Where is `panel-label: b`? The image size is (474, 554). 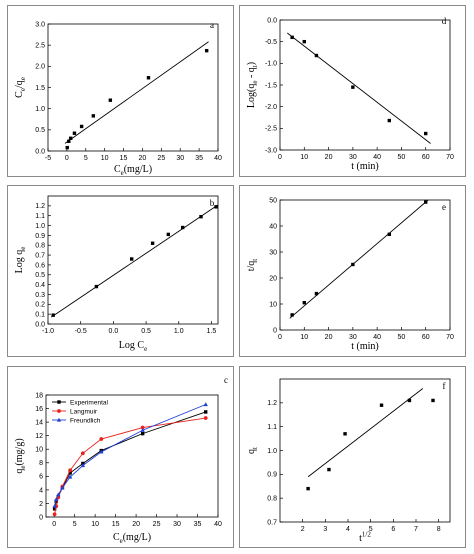 panel-label: b is located at coordinates (212, 203).